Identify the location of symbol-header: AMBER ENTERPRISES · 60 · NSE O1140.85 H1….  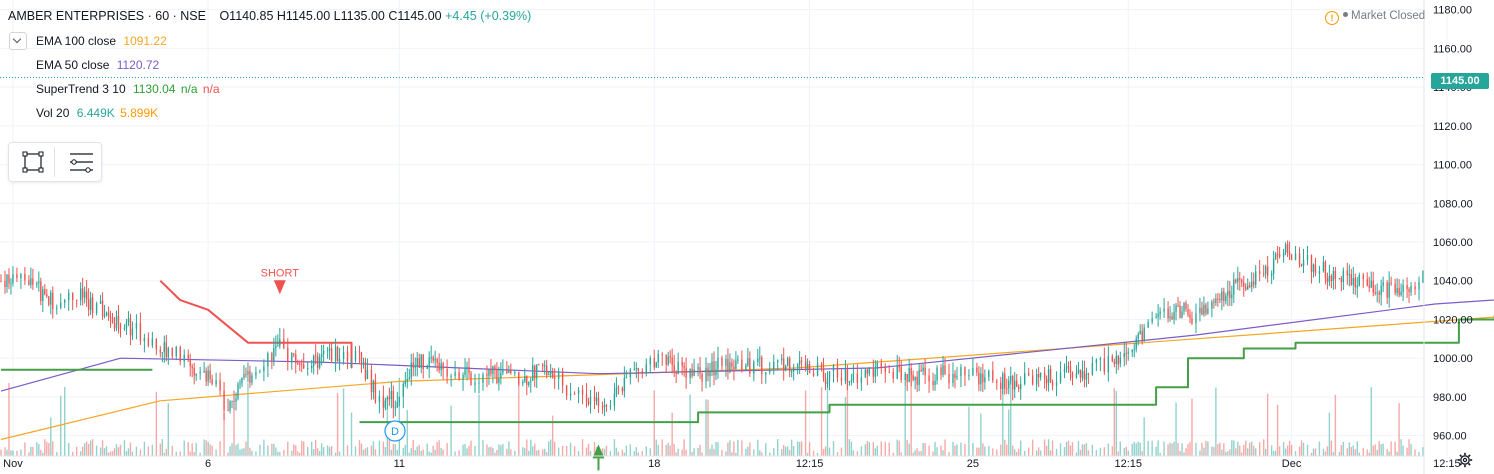
(269, 16).